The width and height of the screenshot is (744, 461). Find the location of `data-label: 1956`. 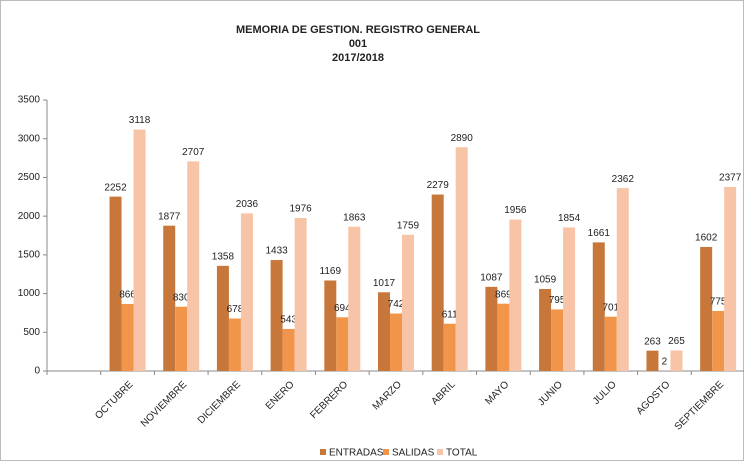

data-label: 1956 is located at coordinates (515, 210).